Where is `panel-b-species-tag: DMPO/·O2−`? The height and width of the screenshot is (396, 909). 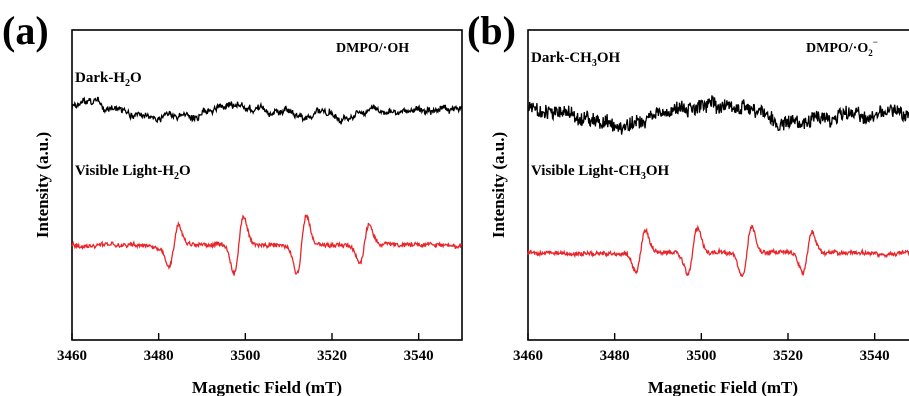 panel-b-species-tag: DMPO/·O2− is located at coordinates (842, 47).